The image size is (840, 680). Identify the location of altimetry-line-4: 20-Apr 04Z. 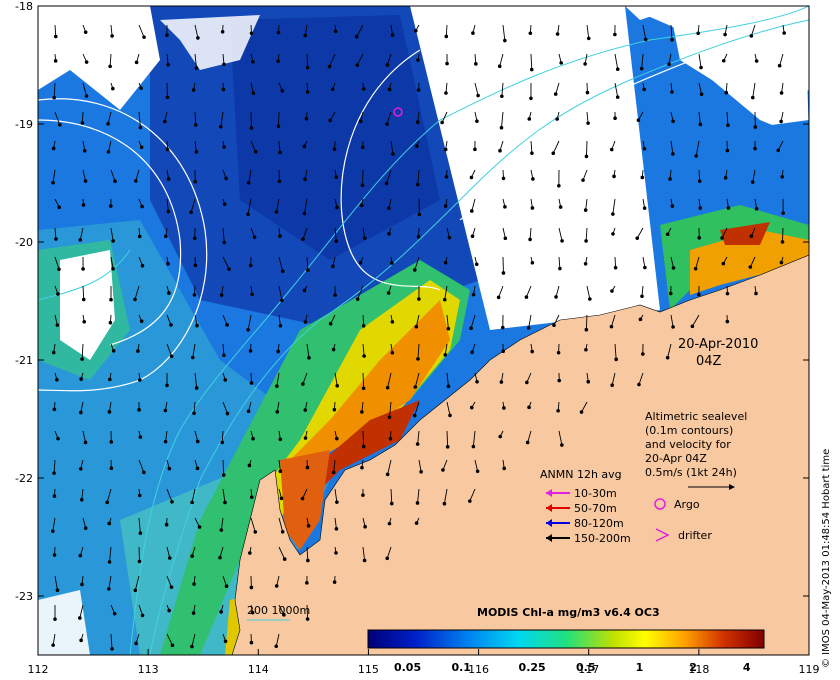
(676, 458).